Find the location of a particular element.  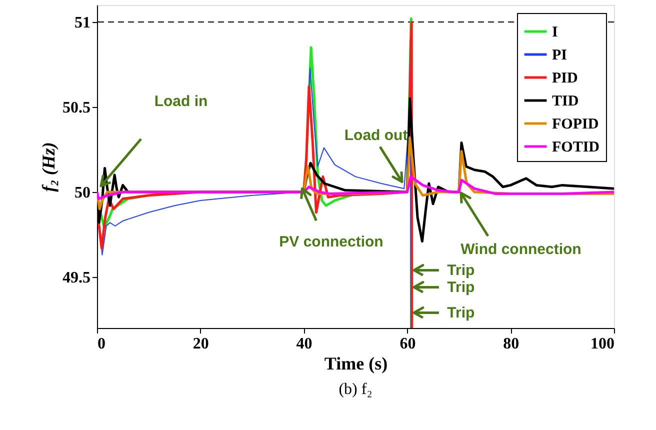

y-tick-label: 50.5 is located at coordinates (76, 108).